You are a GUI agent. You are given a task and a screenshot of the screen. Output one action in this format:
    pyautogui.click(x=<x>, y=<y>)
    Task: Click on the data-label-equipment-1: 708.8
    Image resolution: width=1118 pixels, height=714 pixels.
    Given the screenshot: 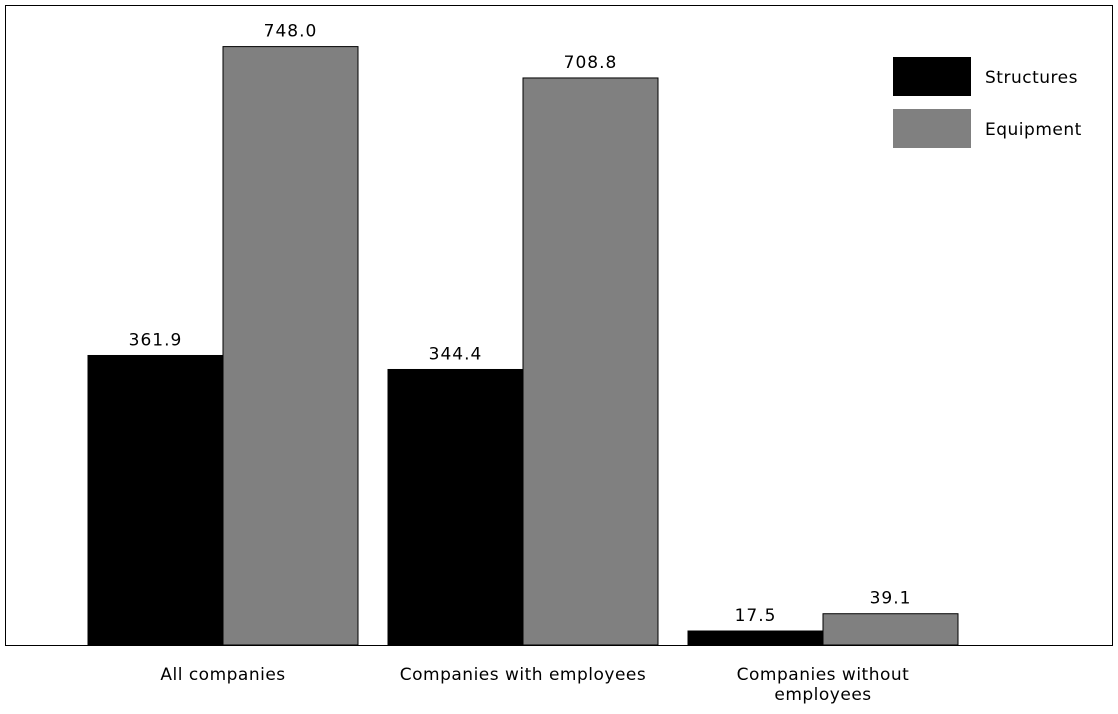 What is the action you would take?
    pyautogui.click(x=591, y=63)
    